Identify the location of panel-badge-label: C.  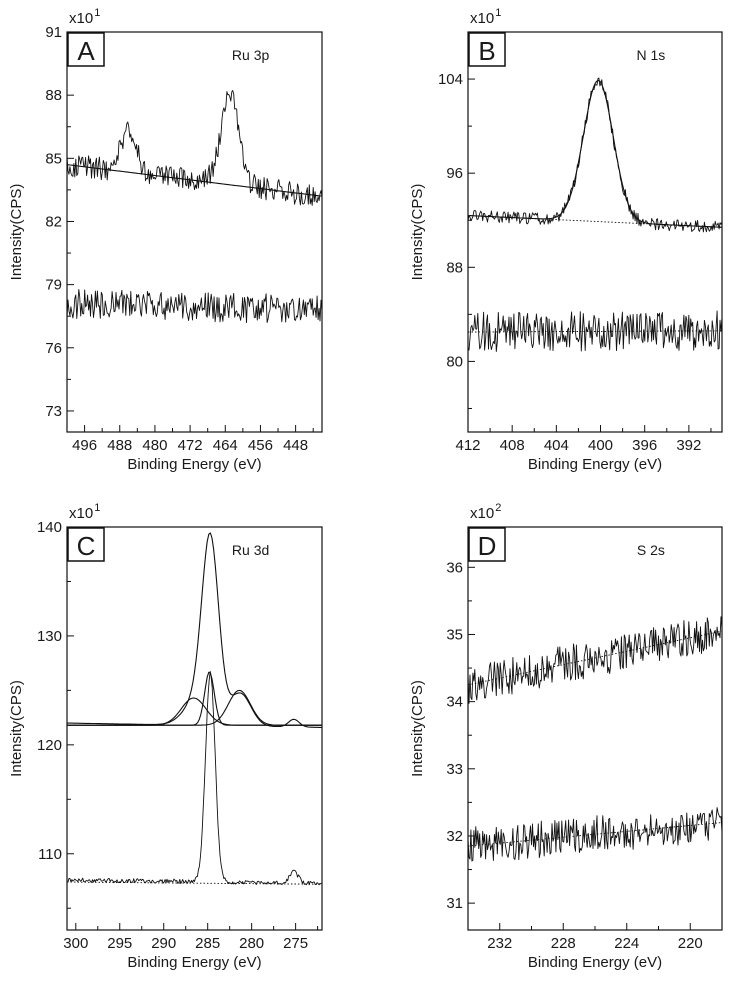
(86, 546).